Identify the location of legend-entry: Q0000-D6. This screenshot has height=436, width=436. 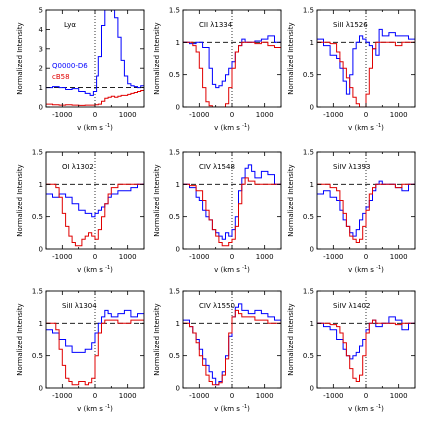
(70, 66).